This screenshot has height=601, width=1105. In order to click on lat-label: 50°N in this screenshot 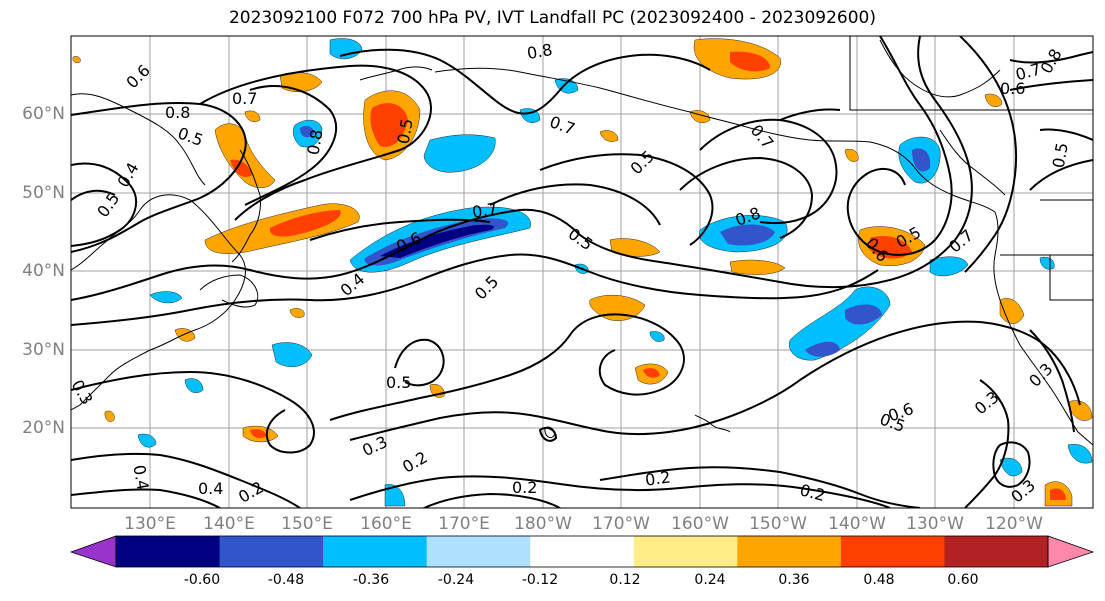, I will do `click(43, 193)`.